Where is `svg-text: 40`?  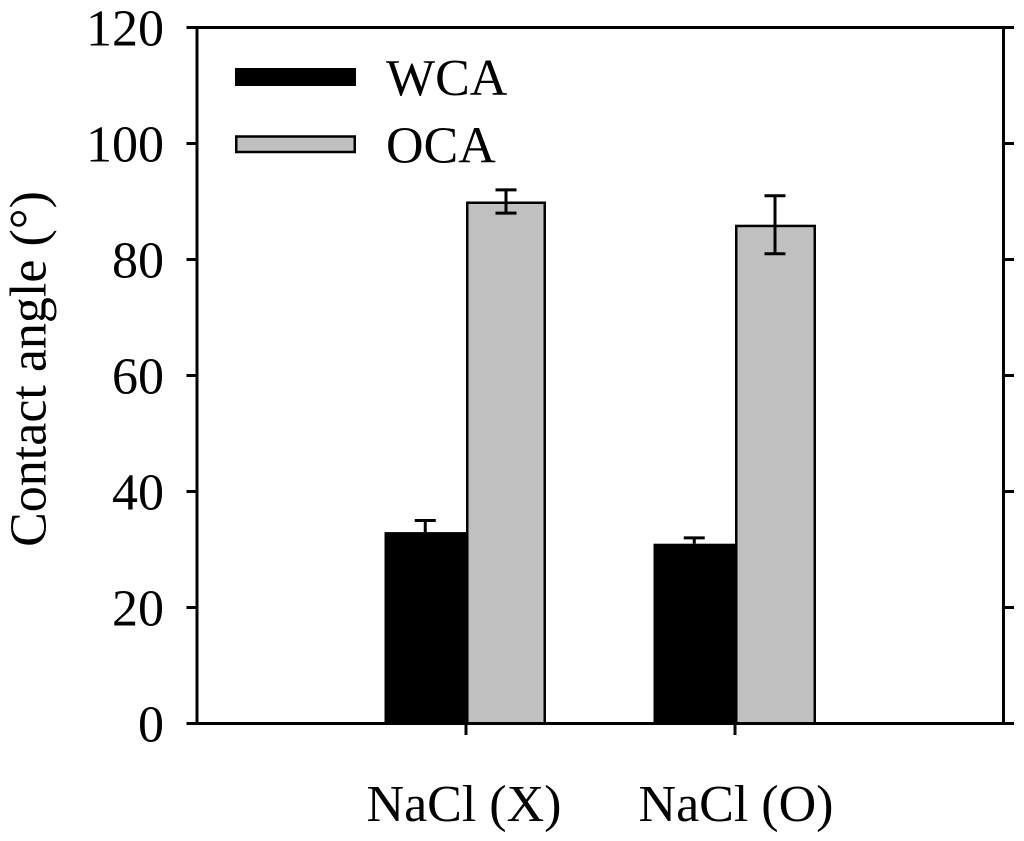
svg-text: 40 is located at coordinates (138, 493).